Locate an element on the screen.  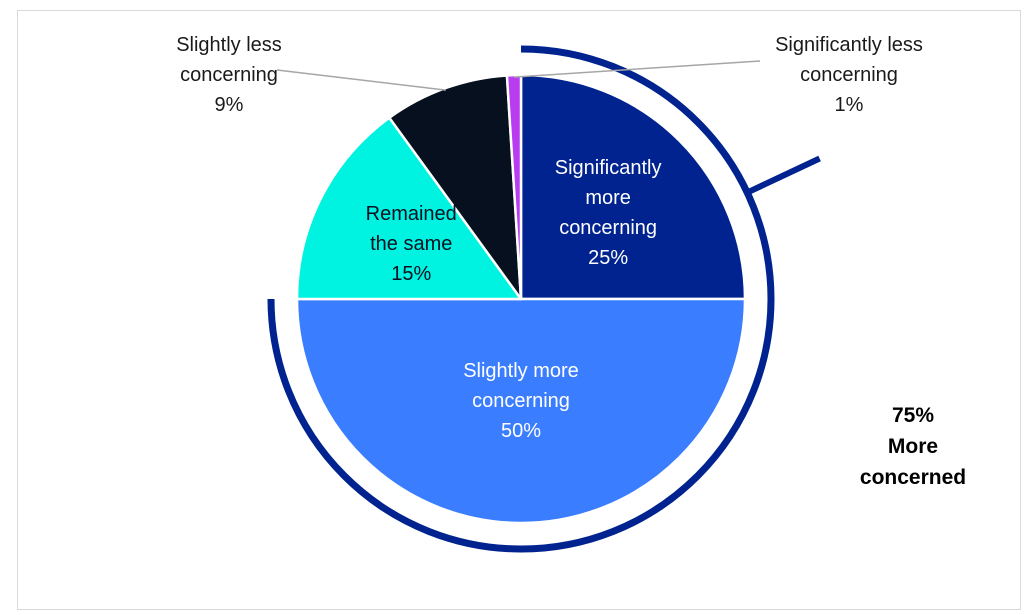
slice-label-slightly-less-concerning: Slightly less concerning 9% is located at coordinates (229, 75).